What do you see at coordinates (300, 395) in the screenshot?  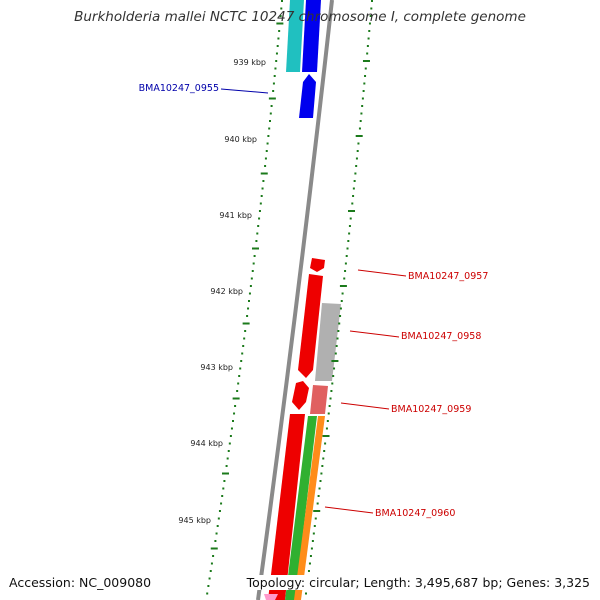 I see `gene-red-arrow-feature` at bounding box center [300, 395].